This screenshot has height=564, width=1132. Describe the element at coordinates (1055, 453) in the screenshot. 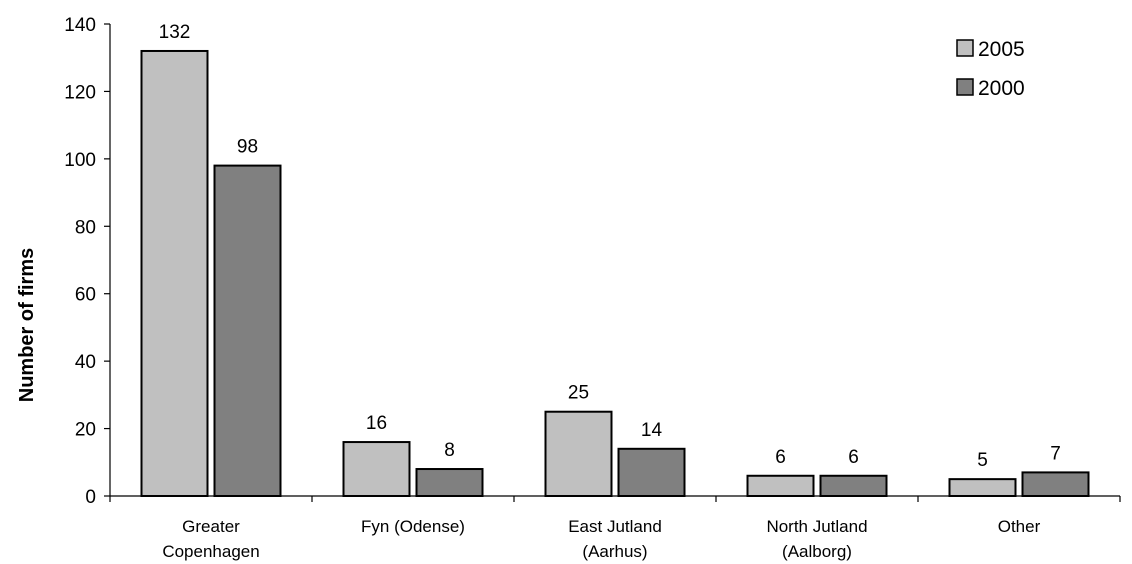

I see `data-label: 7` at that location.